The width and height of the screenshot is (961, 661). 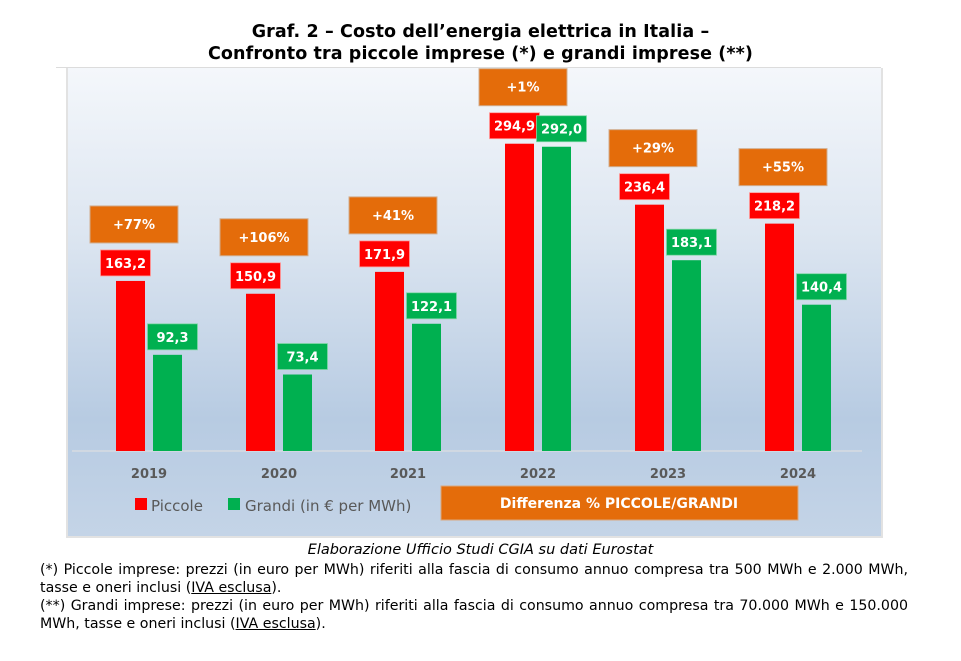 What do you see at coordinates (779, 337) in the screenshot?
I see `bar-piccole-2024` at bounding box center [779, 337].